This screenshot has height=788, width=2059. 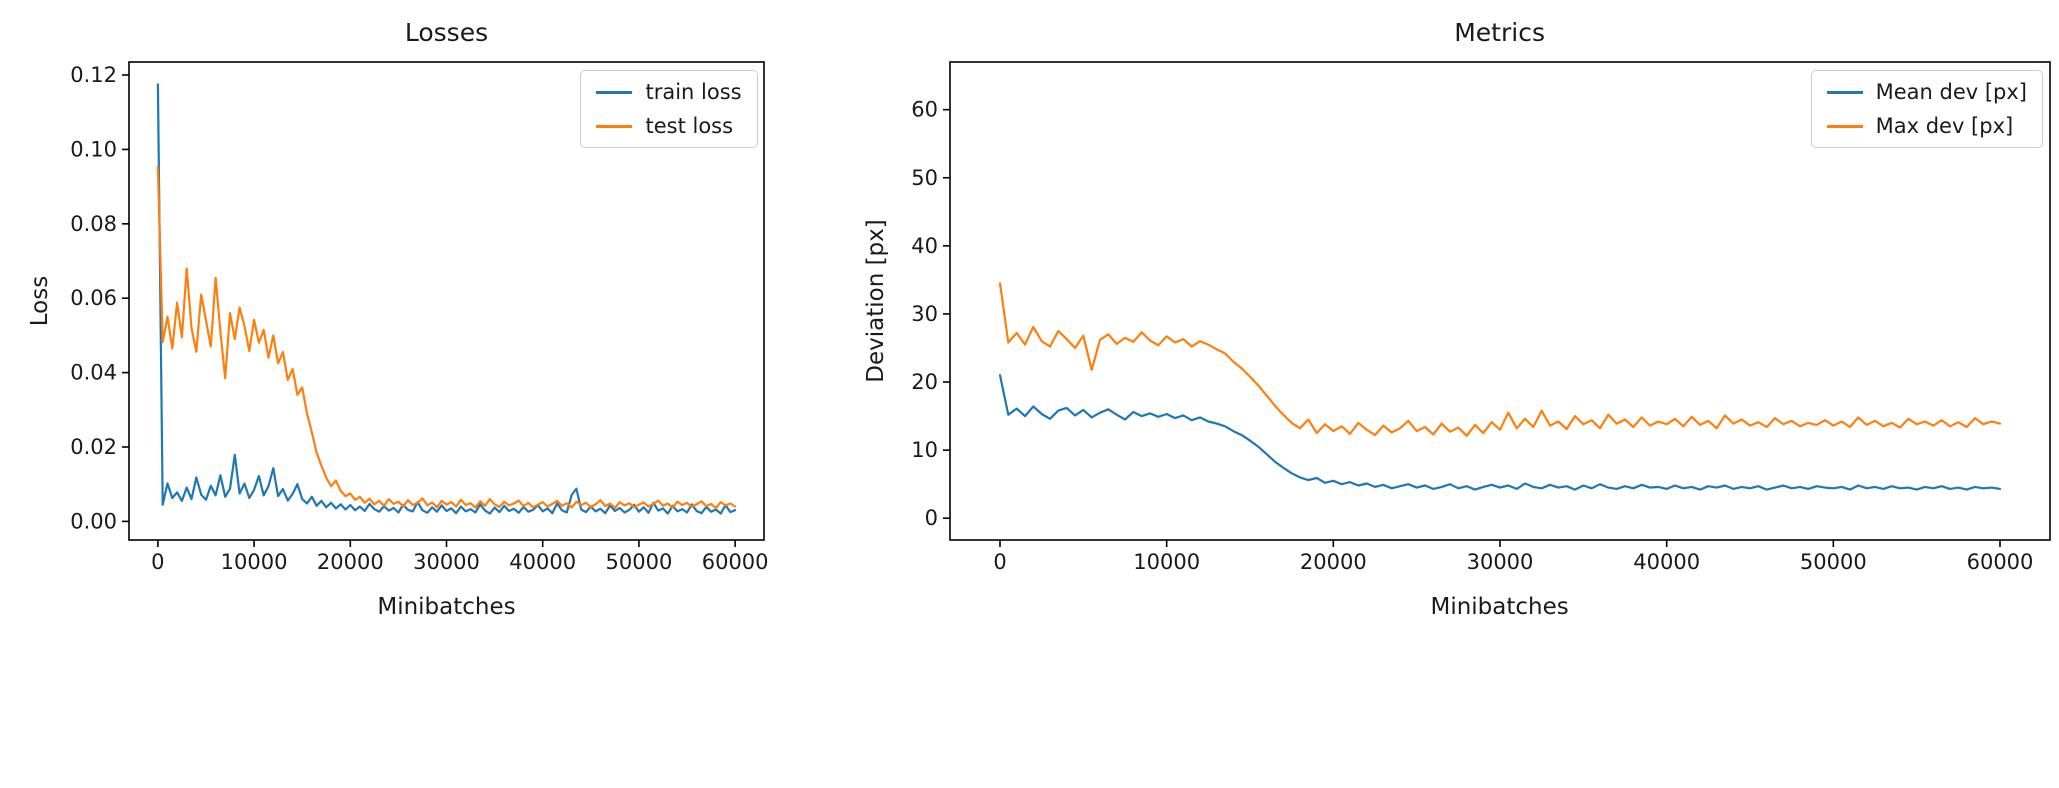 I want to click on y-tick-label: 0.08, so click(x=93, y=224).